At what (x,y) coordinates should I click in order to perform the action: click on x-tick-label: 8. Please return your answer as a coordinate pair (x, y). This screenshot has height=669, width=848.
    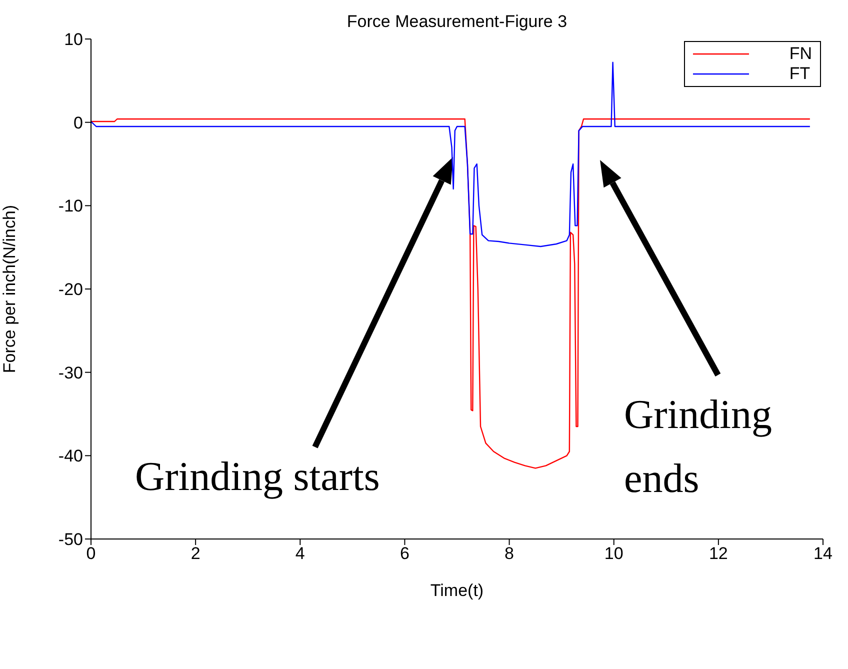
    Looking at the image, I should click on (509, 554).